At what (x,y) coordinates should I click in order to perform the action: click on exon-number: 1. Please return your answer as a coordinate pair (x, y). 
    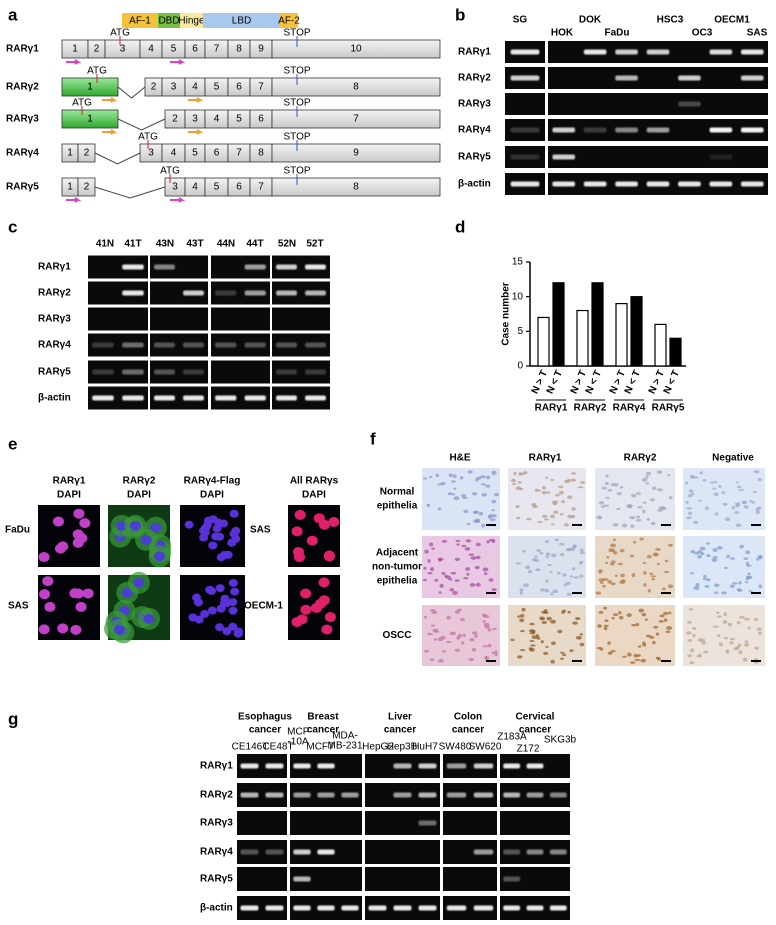
    Looking at the image, I should click on (70, 187).